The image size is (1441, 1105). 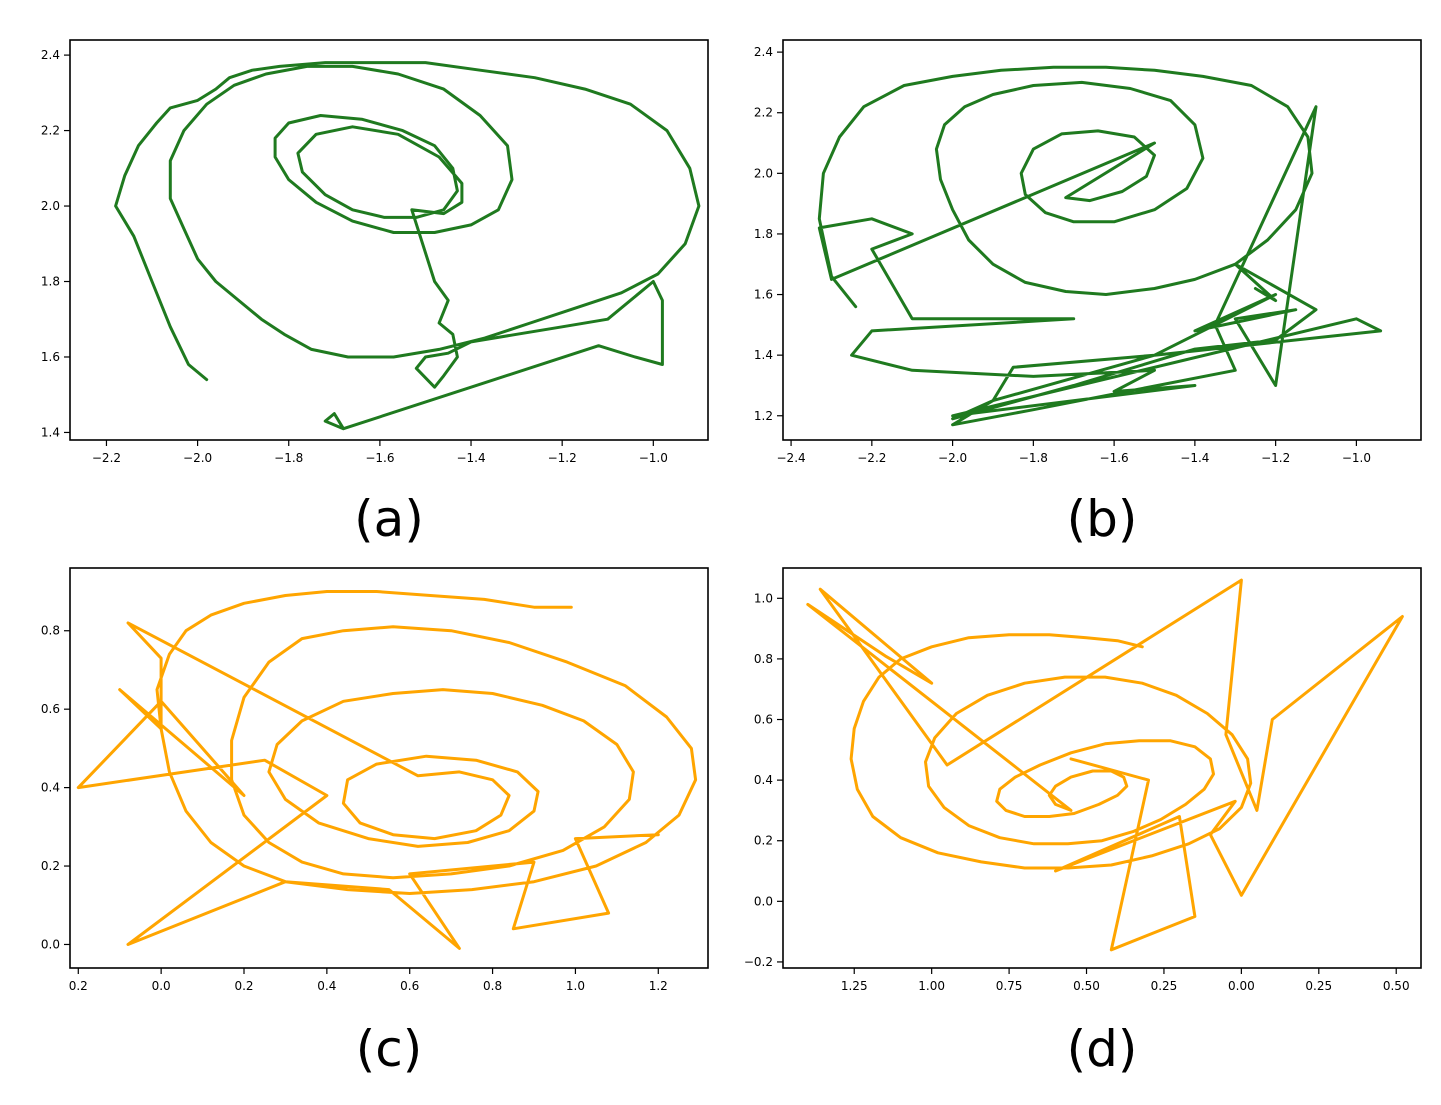 I want to click on x-tick-label: 0.8, so click(x=492, y=986).